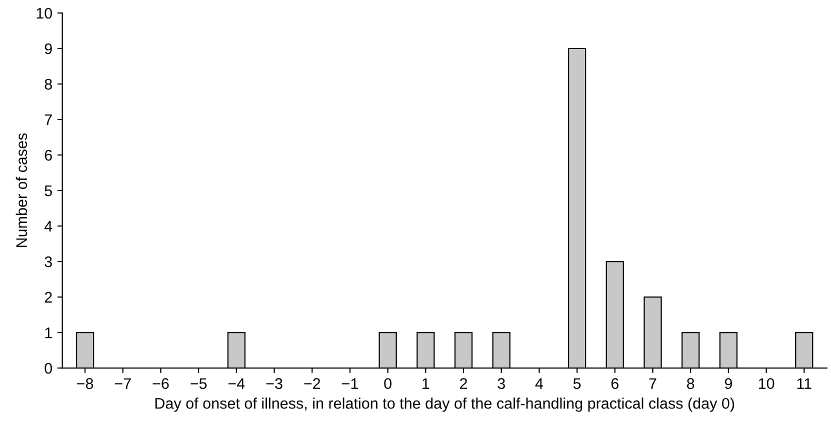 The height and width of the screenshot is (433, 831). I want to click on y-tick-label: 0, so click(48, 368).